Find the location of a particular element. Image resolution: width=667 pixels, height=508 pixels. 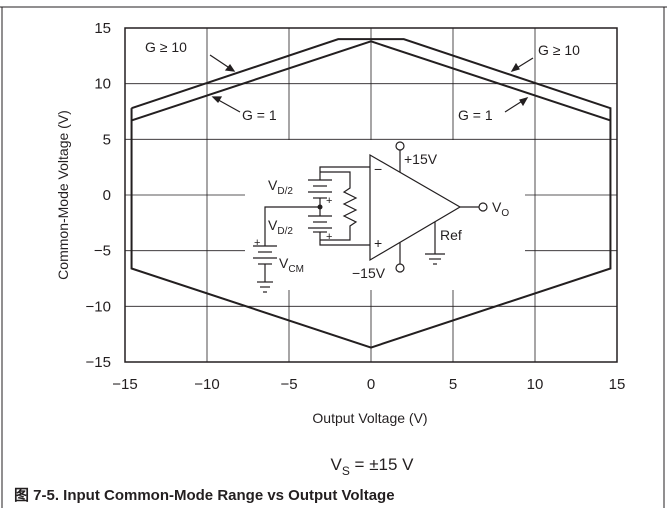

y-tick-label: 0 is located at coordinates (107, 195).